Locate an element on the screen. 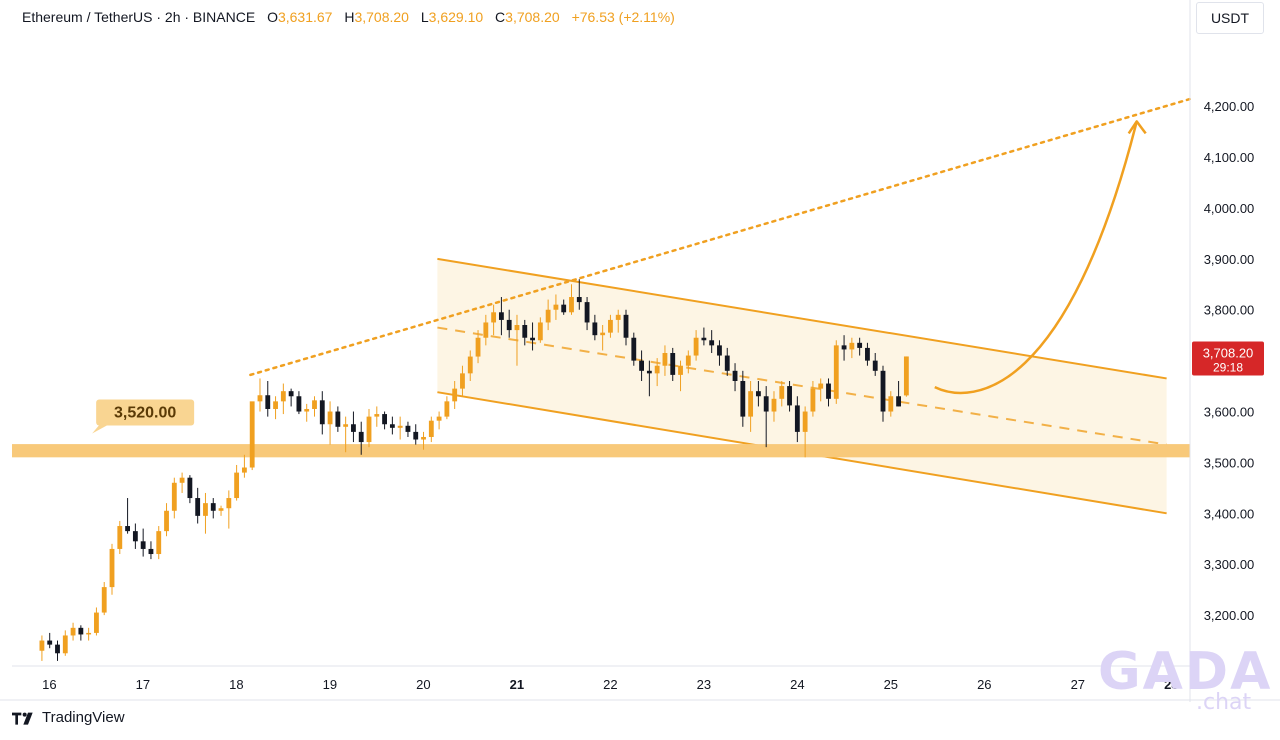 The image size is (1280, 740). currency-button: USDT is located at coordinates (1230, 18).